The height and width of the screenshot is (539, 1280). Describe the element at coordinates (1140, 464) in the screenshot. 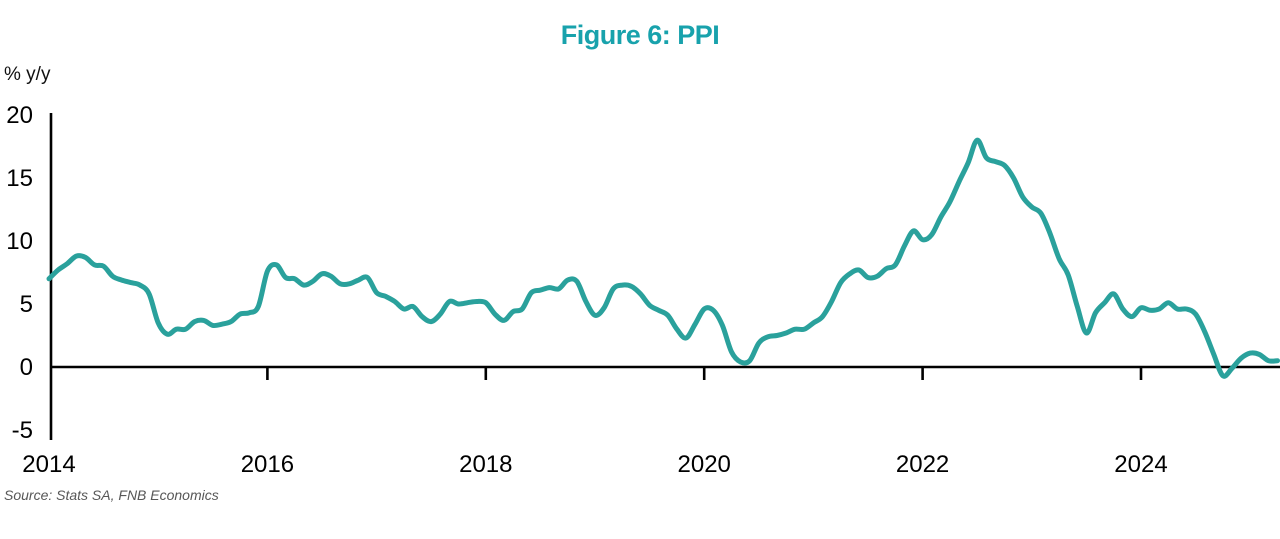

I see `x-tick-label-2024: 2024` at that location.